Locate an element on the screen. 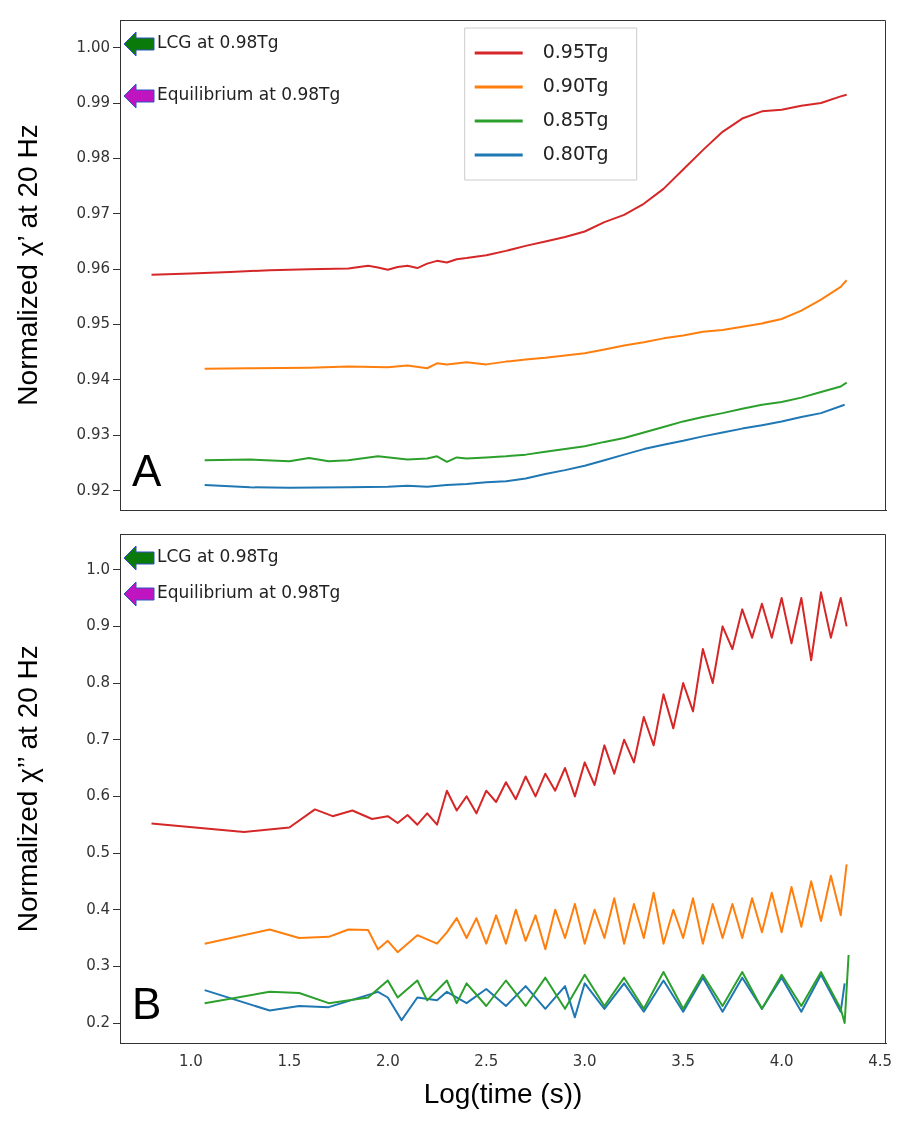 Image resolution: width=904 pixels, height=1124 pixels. y-tick-label: 0.4 is located at coordinates (98, 908).